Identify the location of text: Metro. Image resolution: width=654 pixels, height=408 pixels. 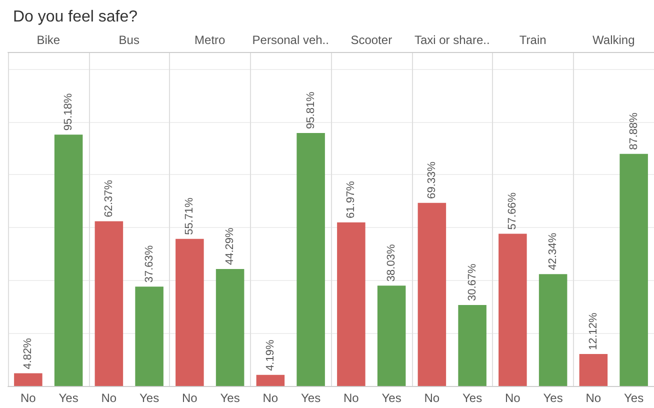
(210, 40).